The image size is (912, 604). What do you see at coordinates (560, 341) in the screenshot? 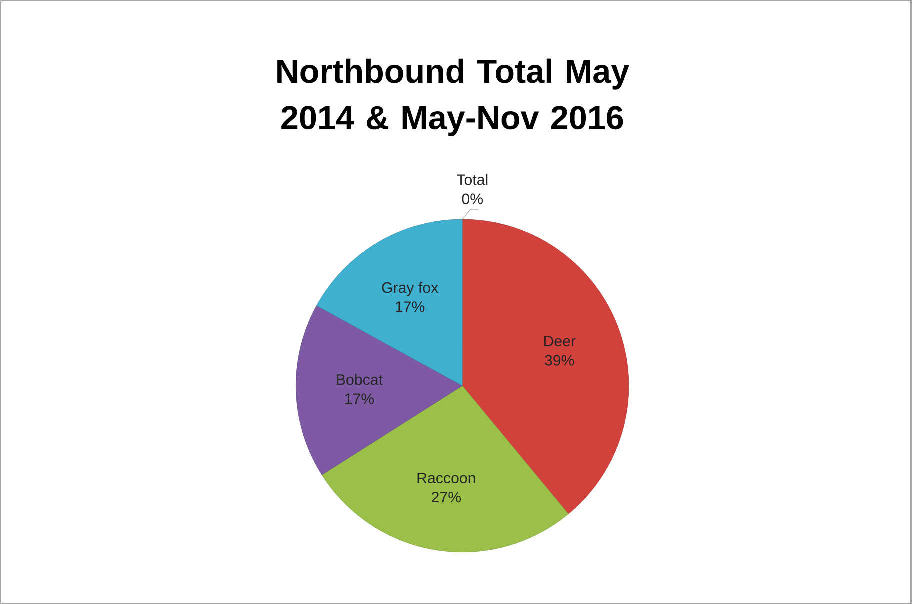
I see `slice-label: Deer` at bounding box center [560, 341].